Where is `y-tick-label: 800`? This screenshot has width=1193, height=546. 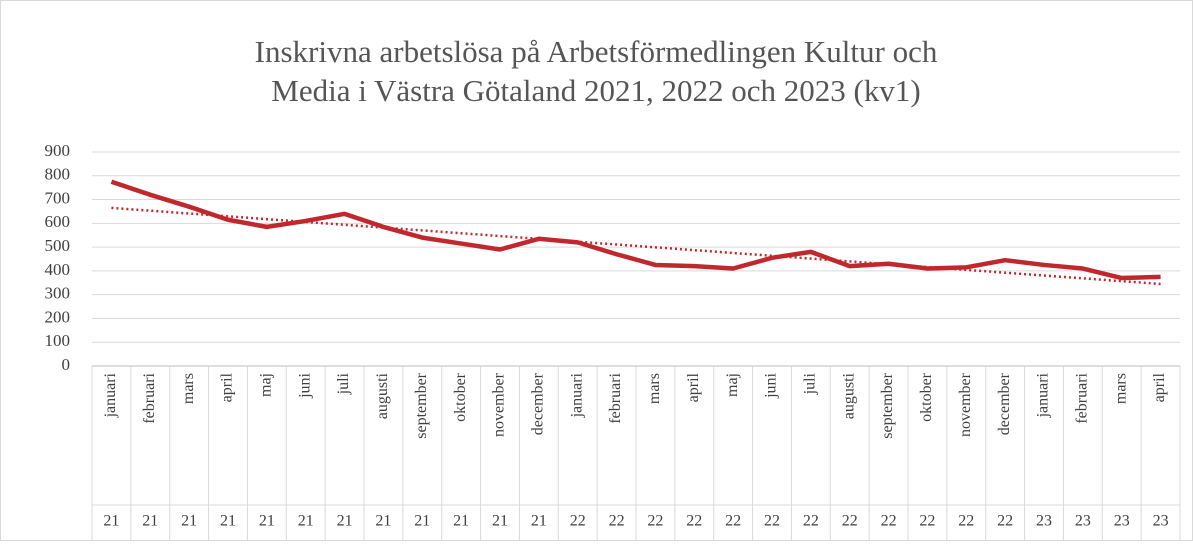
y-tick-label: 800 is located at coordinates (58, 174).